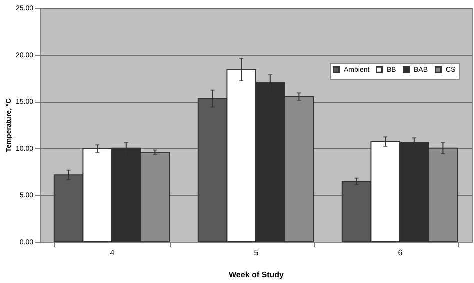  I want to click on x-tick-label: 5, so click(257, 253).